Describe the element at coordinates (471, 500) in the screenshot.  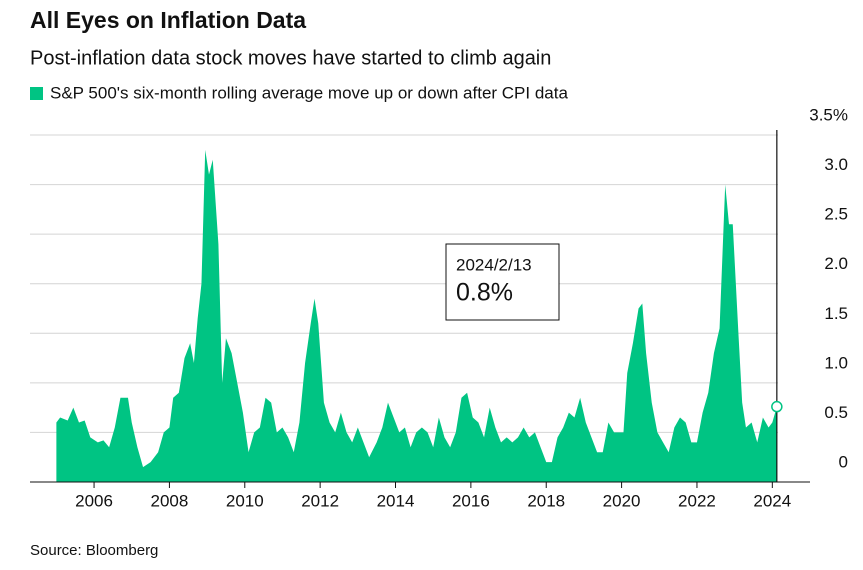
I see `x-tick-label: 2016` at that location.